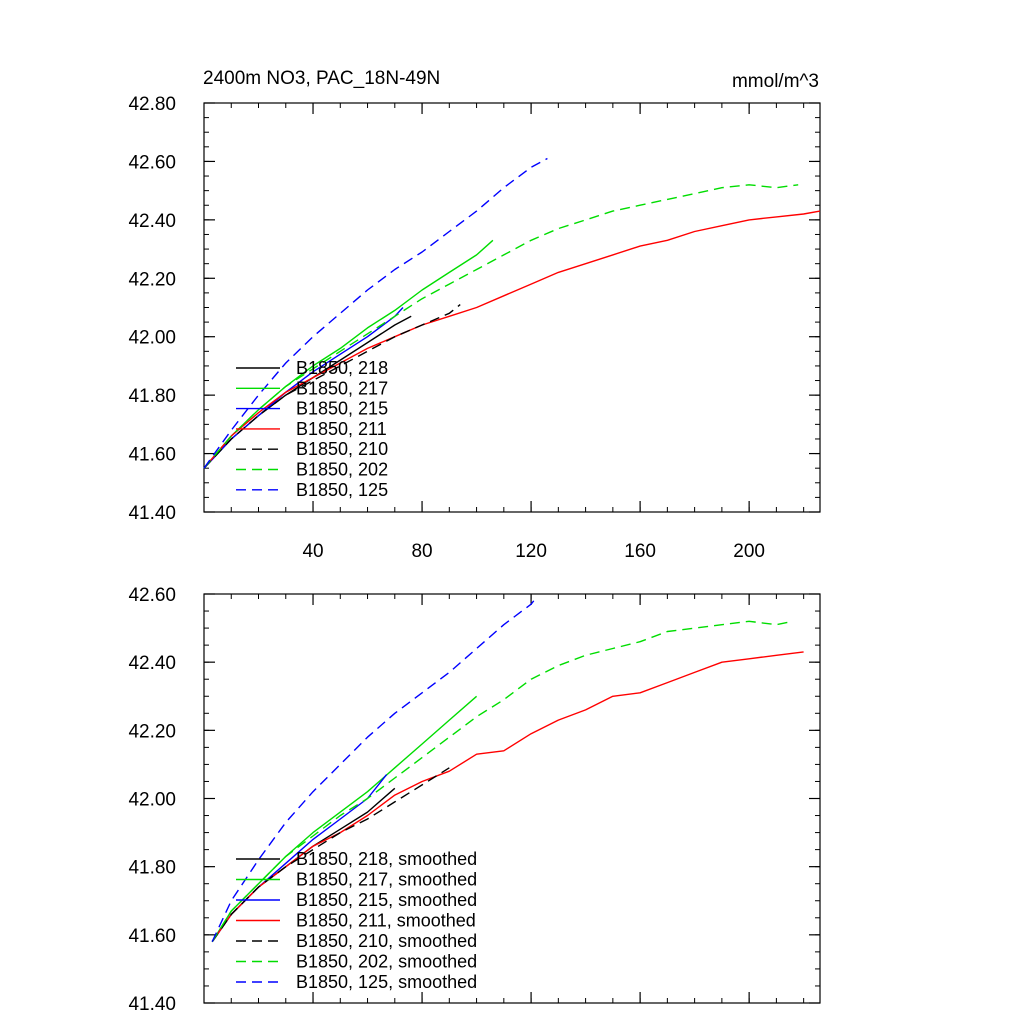  Describe the element at coordinates (312, 551) in the screenshot. I see `x-tick-label: 40` at that location.